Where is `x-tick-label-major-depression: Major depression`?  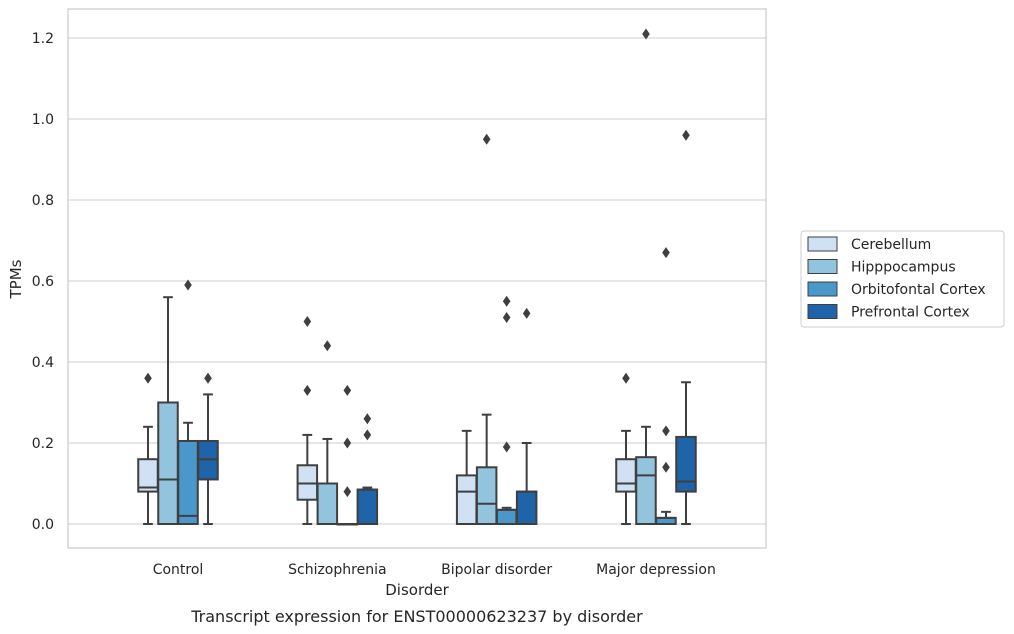
x-tick-label-major-depression: Major depression is located at coordinates (656, 570).